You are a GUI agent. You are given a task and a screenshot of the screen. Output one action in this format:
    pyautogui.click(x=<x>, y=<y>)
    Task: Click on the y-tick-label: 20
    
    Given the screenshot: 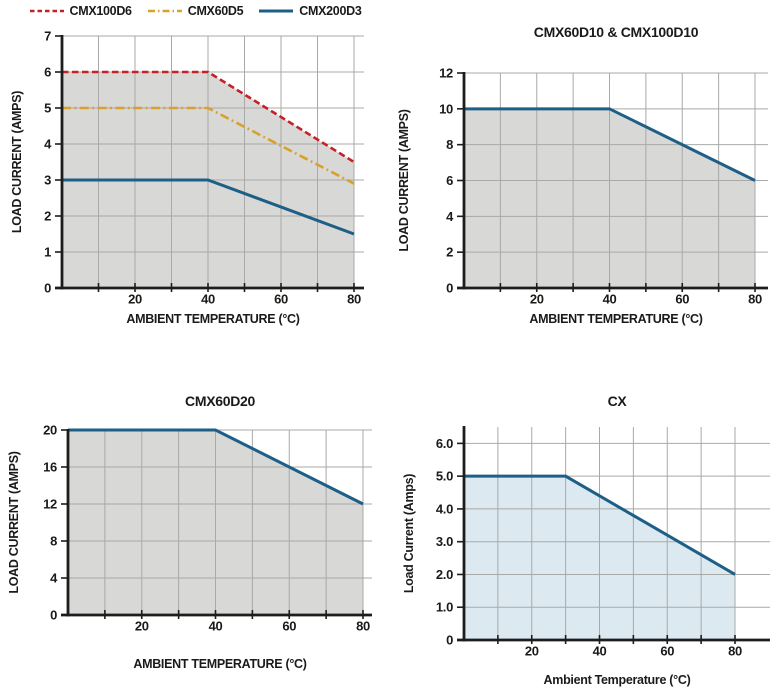 What is the action you would take?
    pyautogui.click(x=50, y=430)
    